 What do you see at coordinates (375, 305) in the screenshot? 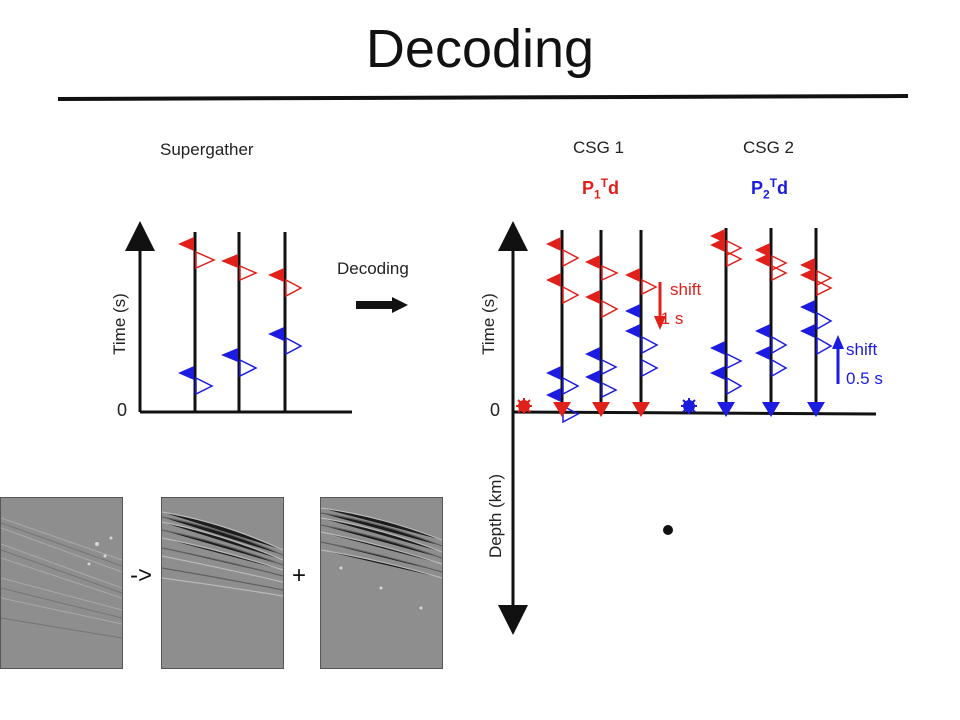
I see `decoding-arrow-shaft` at bounding box center [375, 305].